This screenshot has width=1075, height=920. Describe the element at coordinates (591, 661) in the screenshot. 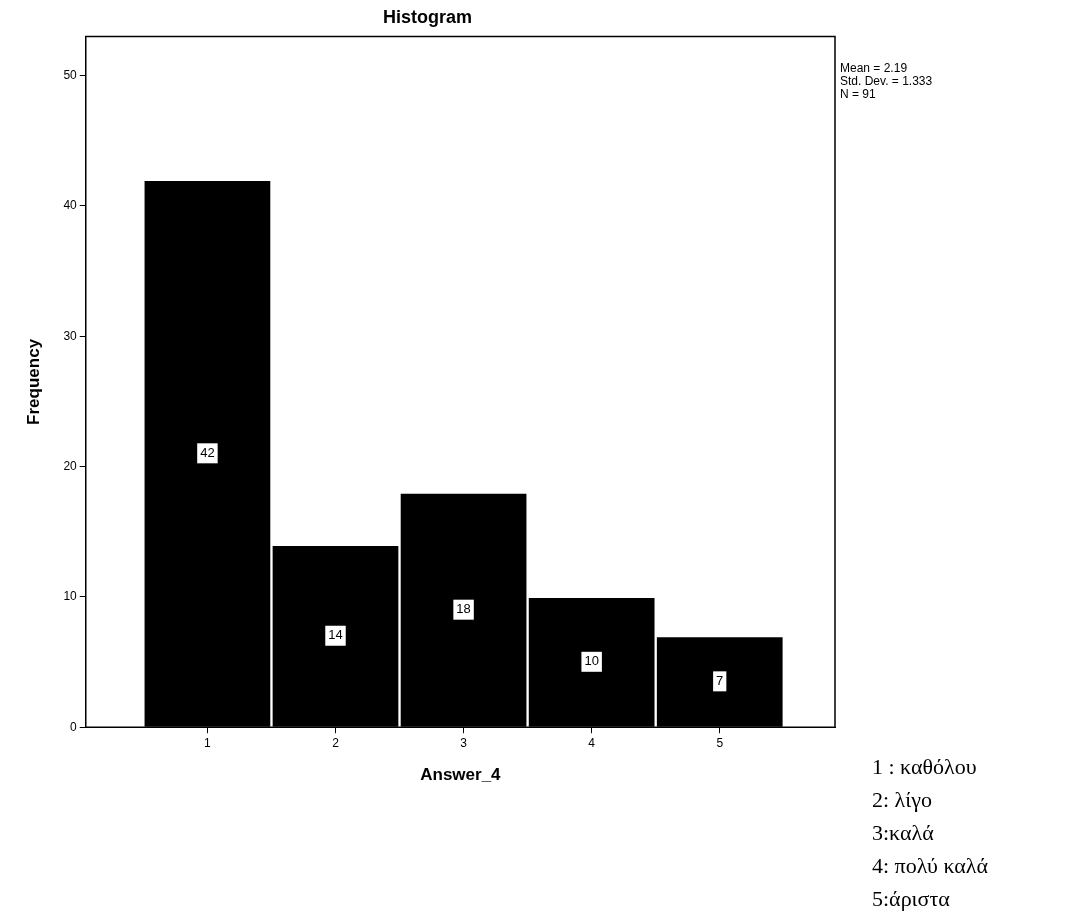

I see `data-label: 10` at that location.